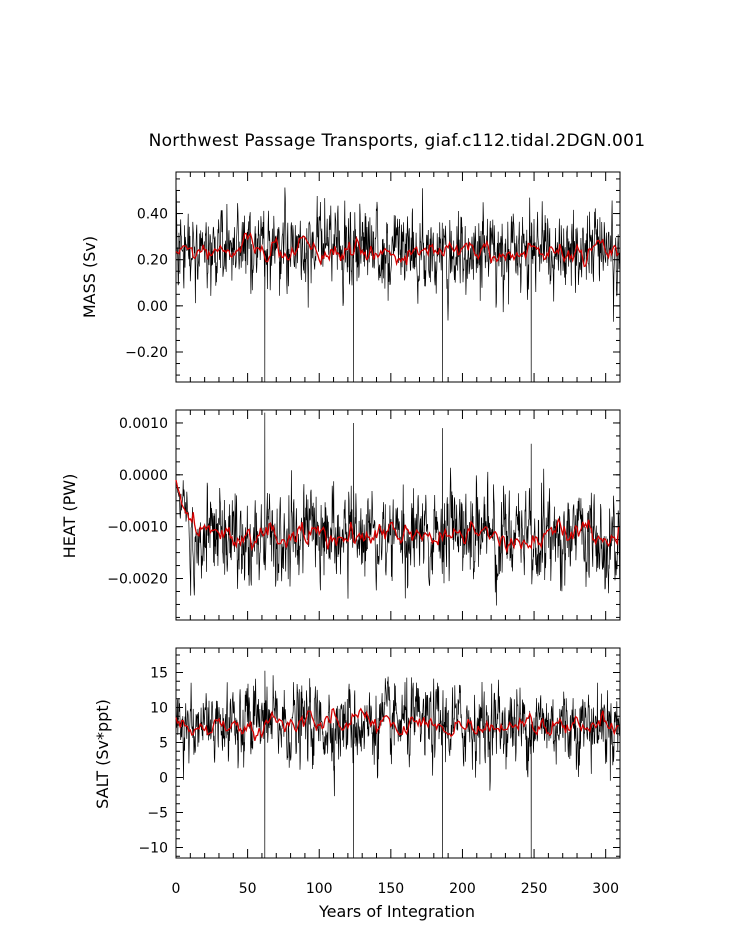 Image resolution: width=733 pixels, height=945 pixels. I want to click on y-tick-label: −0.0010, so click(137, 528).